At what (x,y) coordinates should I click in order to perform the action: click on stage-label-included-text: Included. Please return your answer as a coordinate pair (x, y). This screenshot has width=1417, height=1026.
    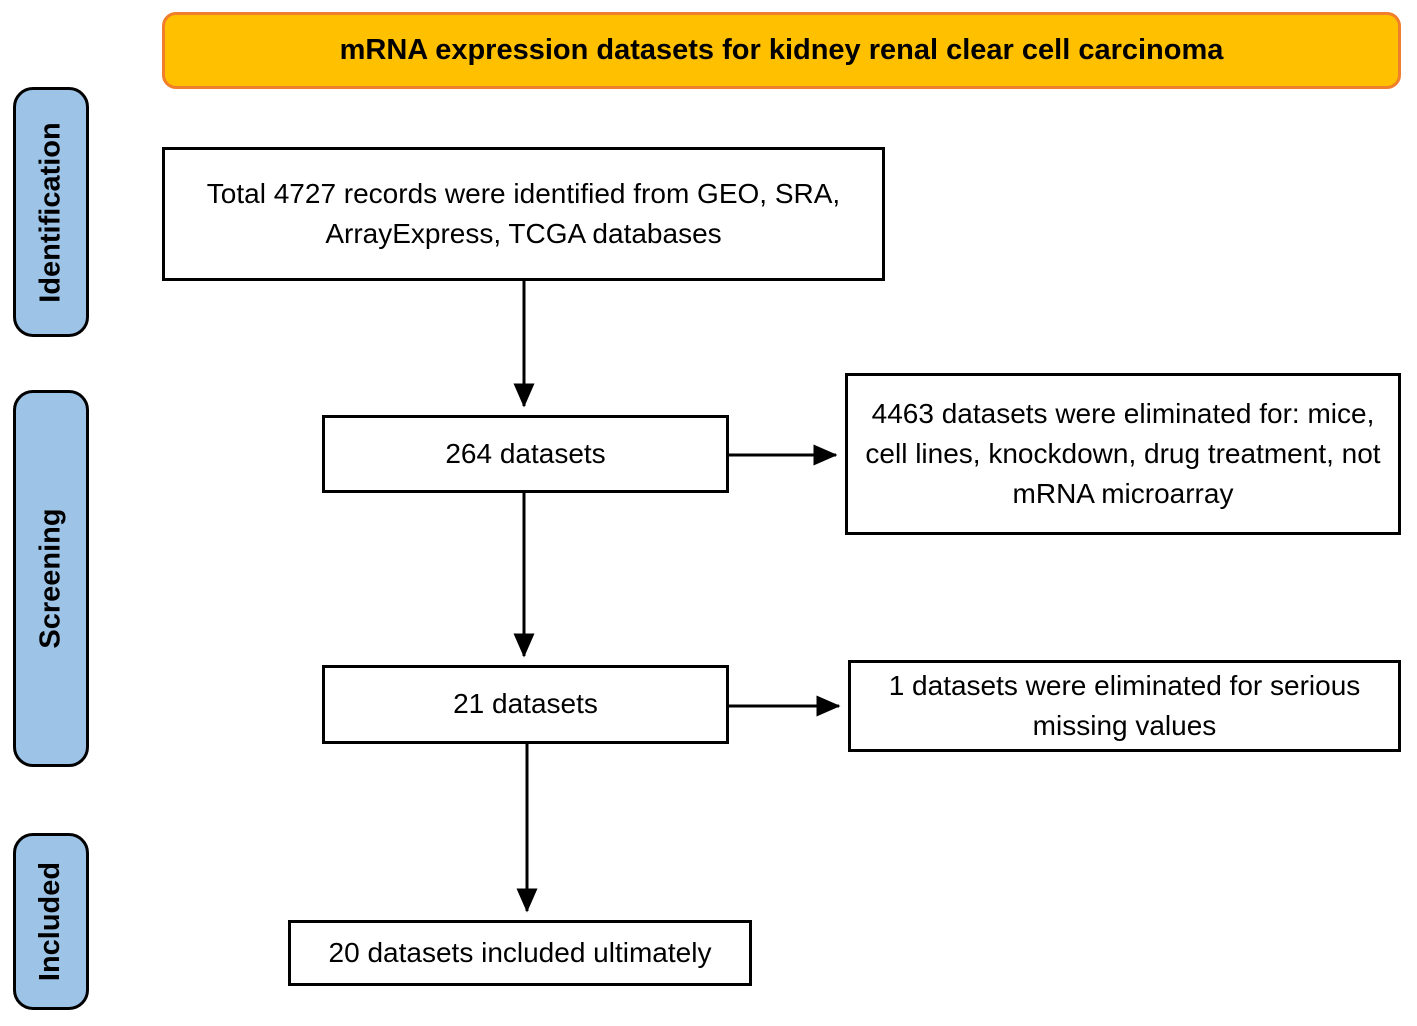
    Looking at the image, I should click on (50, 921).